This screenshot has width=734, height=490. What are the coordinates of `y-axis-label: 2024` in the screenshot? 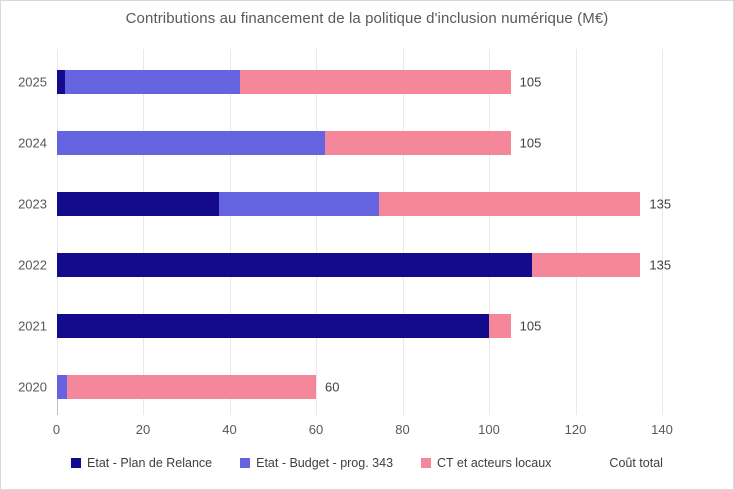 It's located at (32, 142).